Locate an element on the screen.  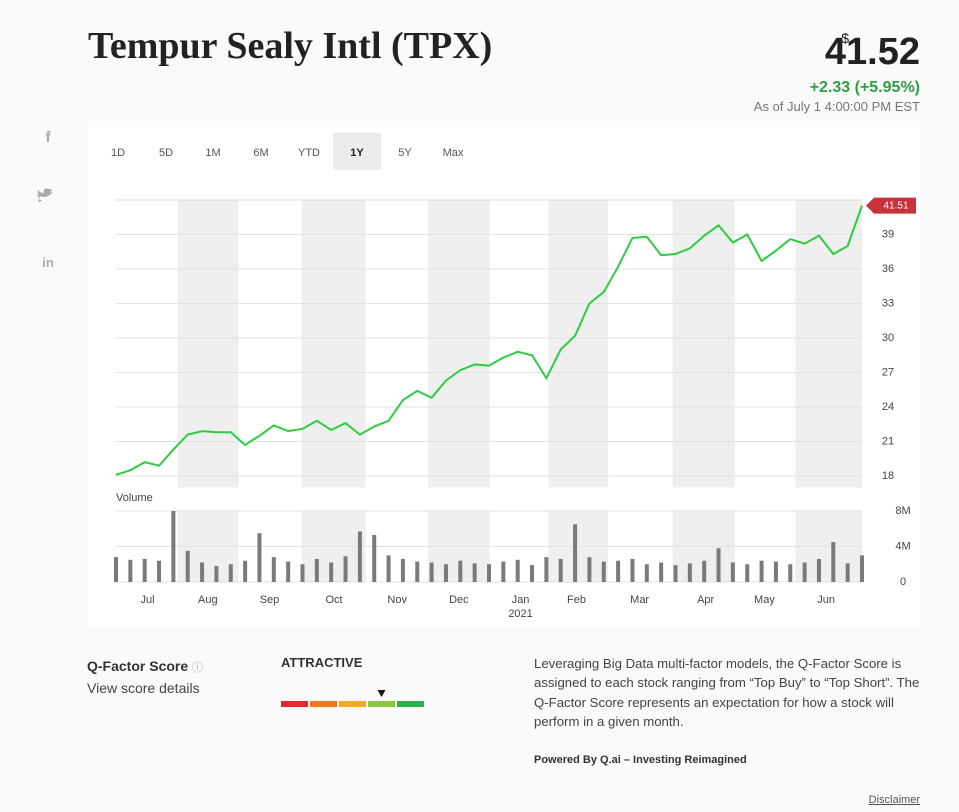
x-tick-label: Mar is located at coordinates (639, 600).